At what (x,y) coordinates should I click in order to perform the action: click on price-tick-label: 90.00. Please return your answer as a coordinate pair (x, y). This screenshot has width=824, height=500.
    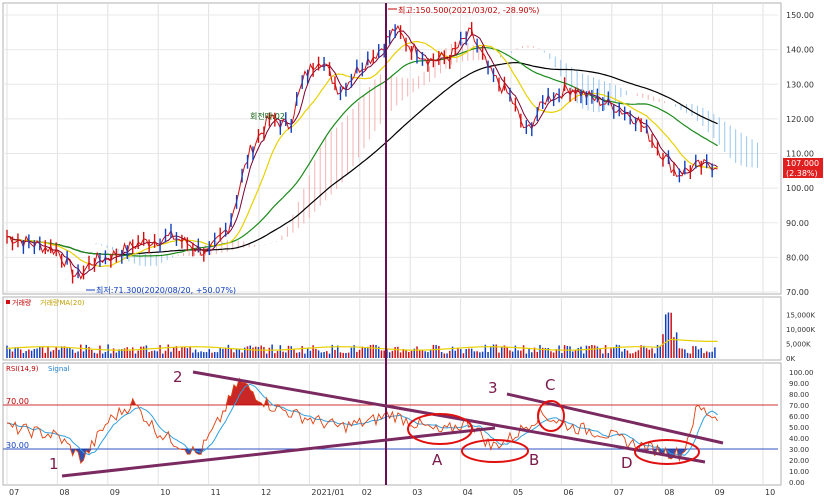
    Looking at the image, I should click on (797, 223).